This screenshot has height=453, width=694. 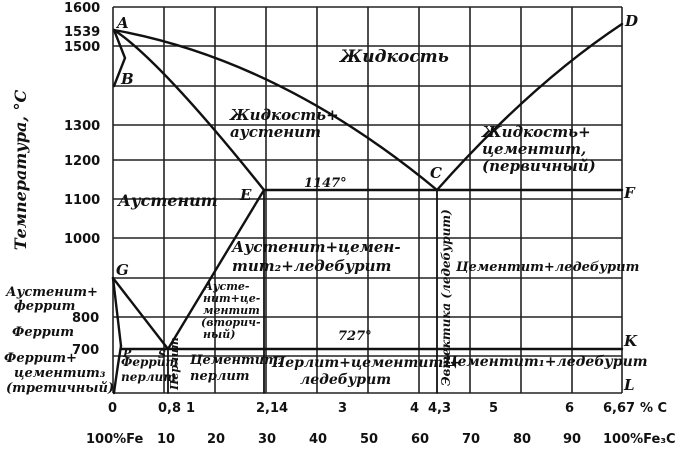 I want to click on region-aust-cem2-2: нит+це-, so click(x=232, y=298).